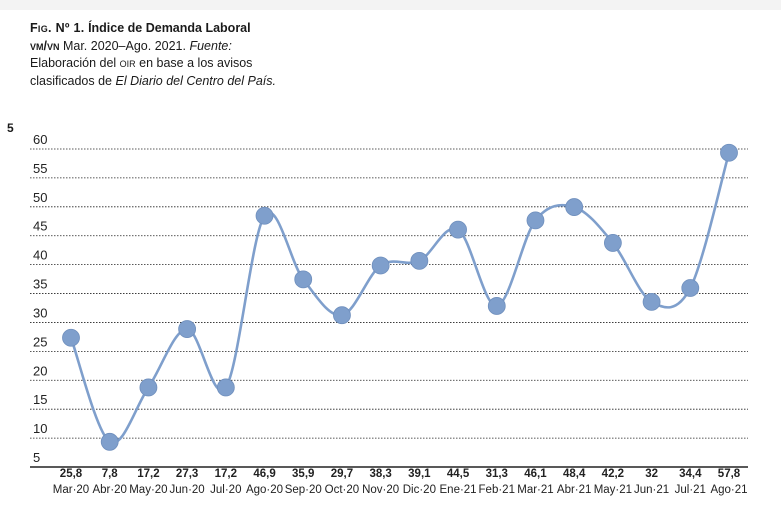 The height and width of the screenshot is (505, 781). Describe the element at coordinates (71, 474) in the screenshot. I see `value-label: 25,8` at that location.